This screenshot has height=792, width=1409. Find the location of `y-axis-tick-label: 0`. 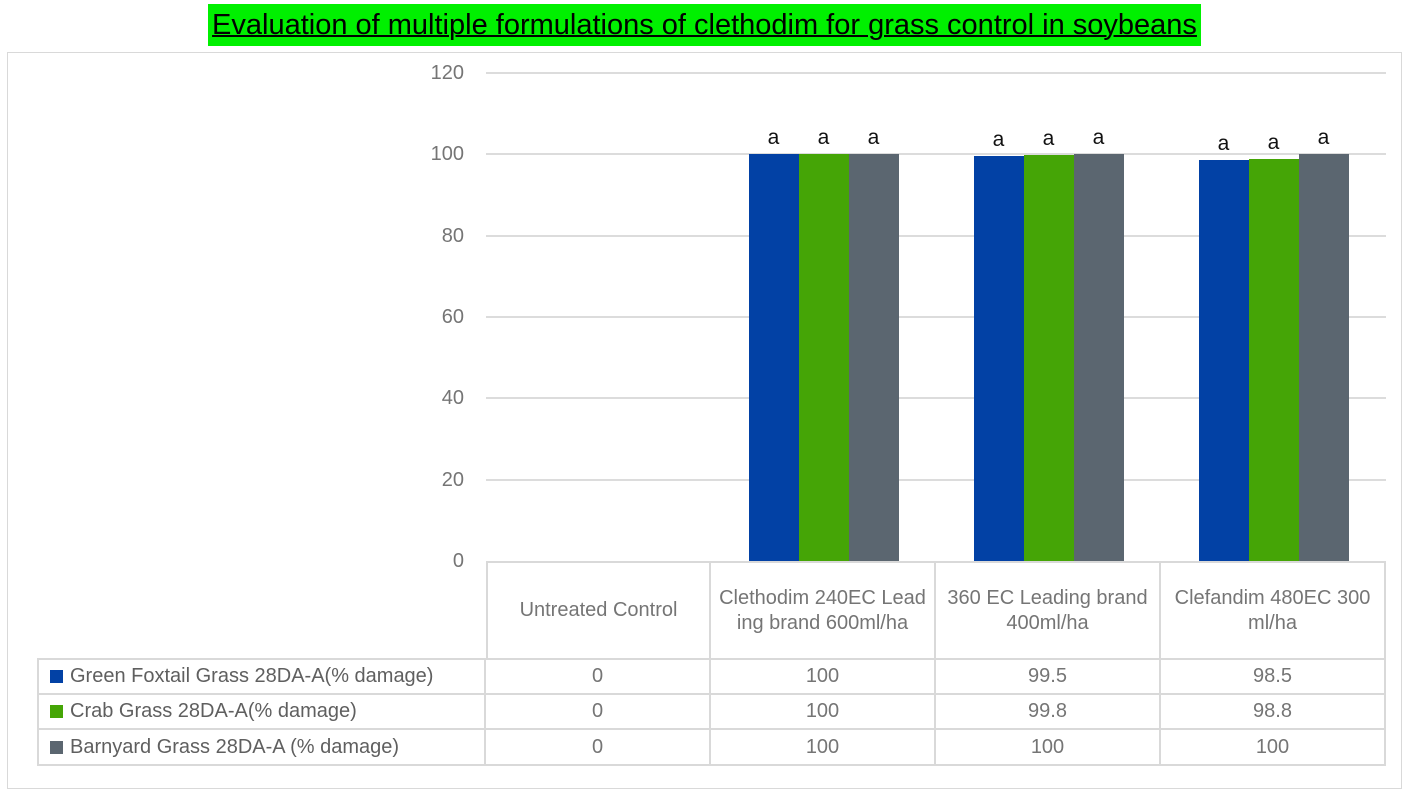

y-axis-tick-label: 0 is located at coordinates (458, 561).